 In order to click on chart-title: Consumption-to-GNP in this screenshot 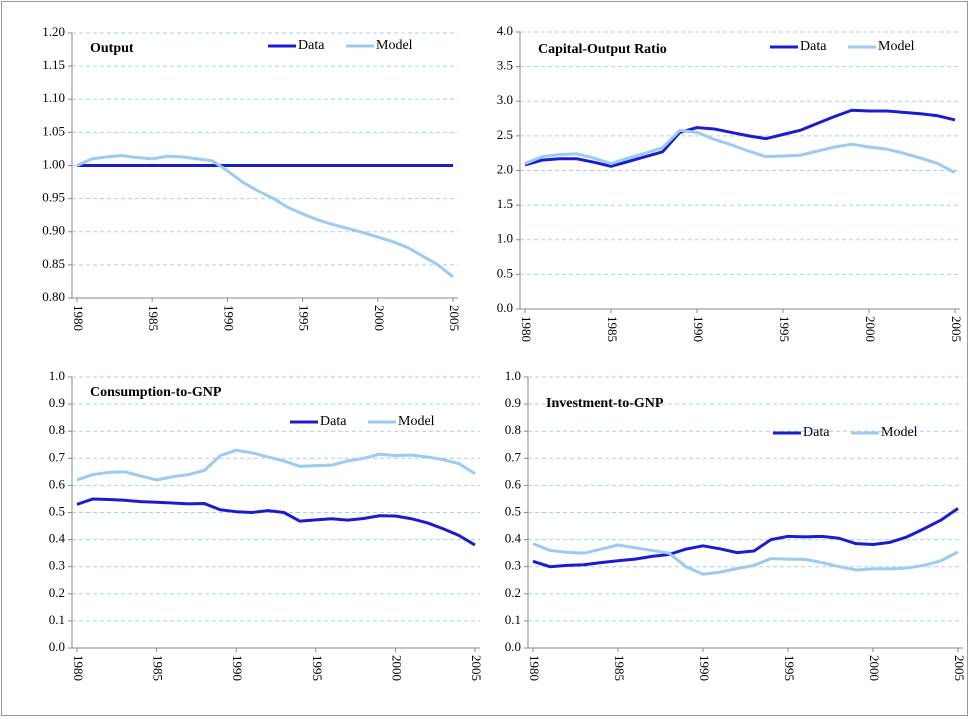, I will do `click(156, 392)`.